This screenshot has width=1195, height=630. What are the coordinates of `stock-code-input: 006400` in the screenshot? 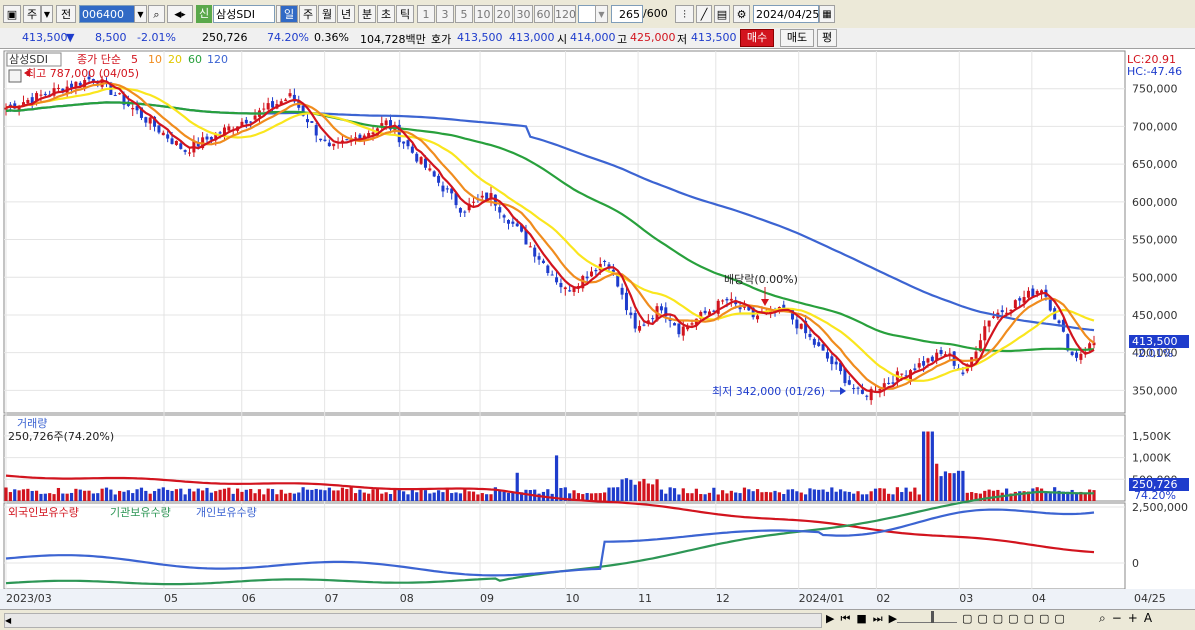 It's located at (107, 14).